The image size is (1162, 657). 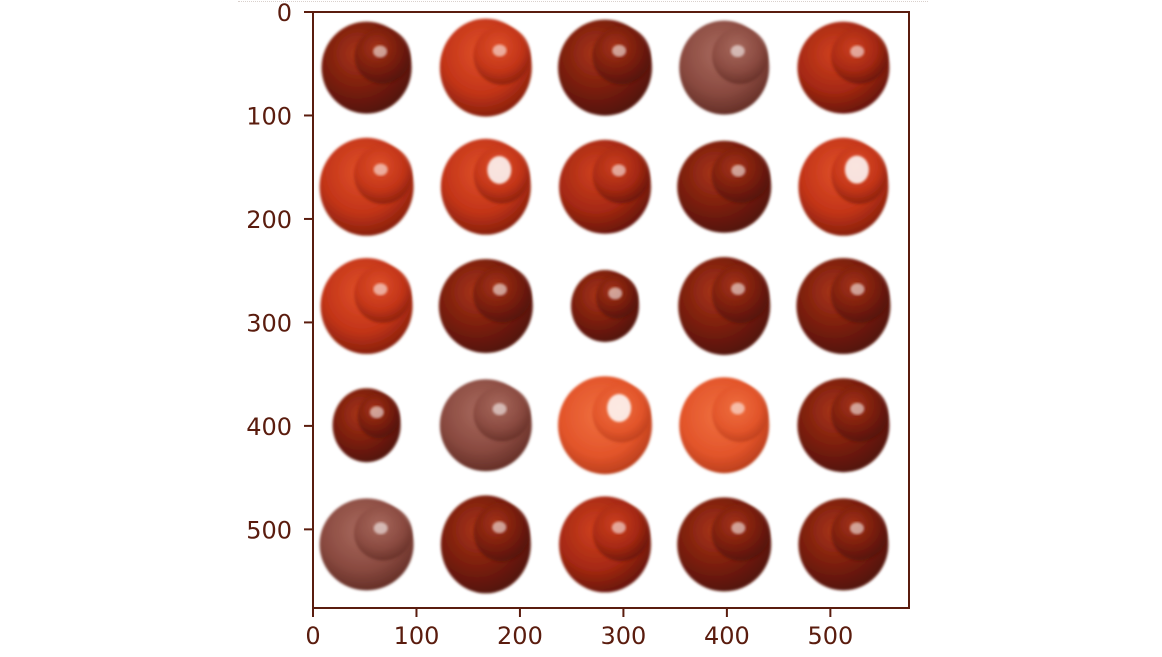 What do you see at coordinates (520, 636) in the screenshot?
I see `x-tick-label: 200` at bounding box center [520, 636].